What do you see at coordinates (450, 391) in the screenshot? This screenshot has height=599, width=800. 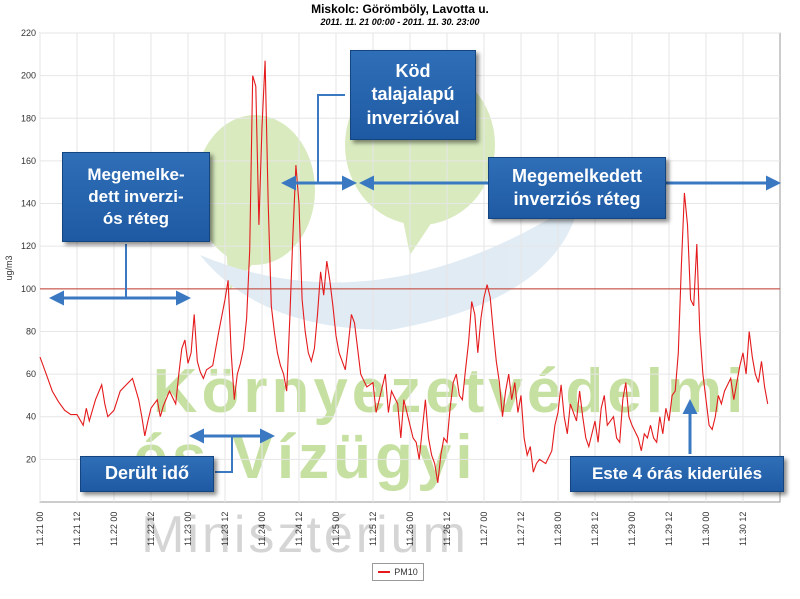 I see `watermark-line-1: Környezetvédelmi` at bounding box center [450, 391].